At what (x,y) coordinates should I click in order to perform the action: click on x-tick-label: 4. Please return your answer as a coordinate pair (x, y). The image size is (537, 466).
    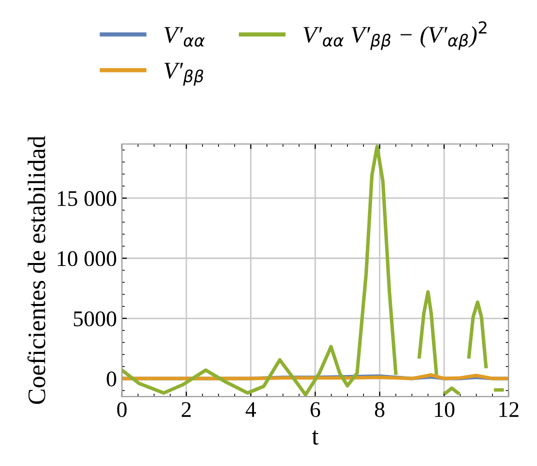
    Looking at the image, I should click on (251, 409).